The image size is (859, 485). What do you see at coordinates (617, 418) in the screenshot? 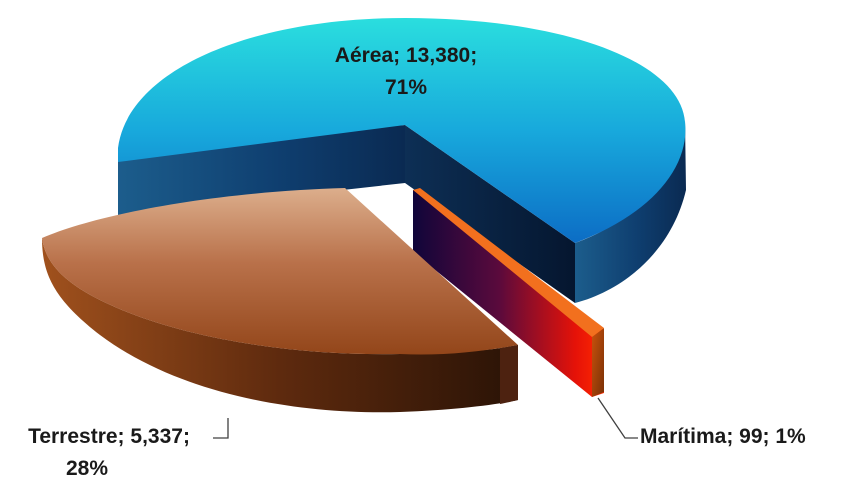
I see `leader-line-maritima` at bounding box center [617, 418].